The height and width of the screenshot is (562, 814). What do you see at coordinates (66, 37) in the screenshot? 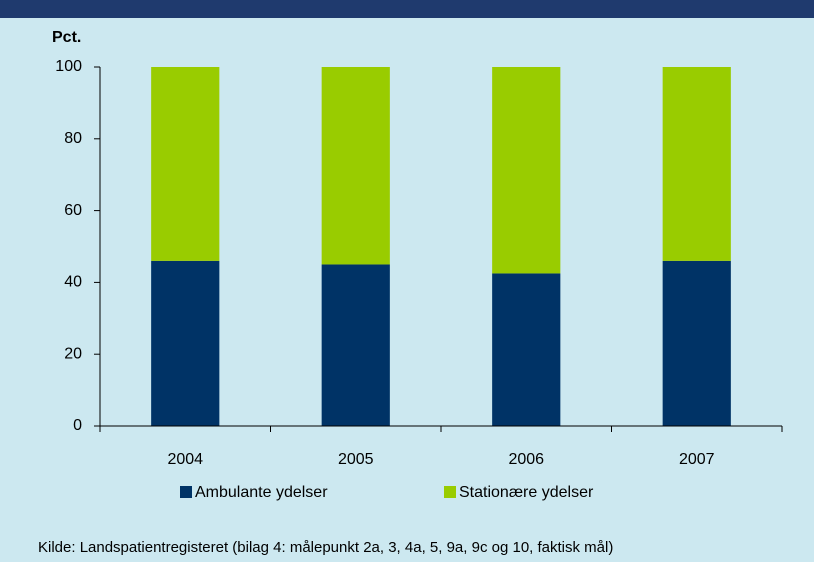
I see `y-axis-label: Pct.` at bounding box center [66, 37].